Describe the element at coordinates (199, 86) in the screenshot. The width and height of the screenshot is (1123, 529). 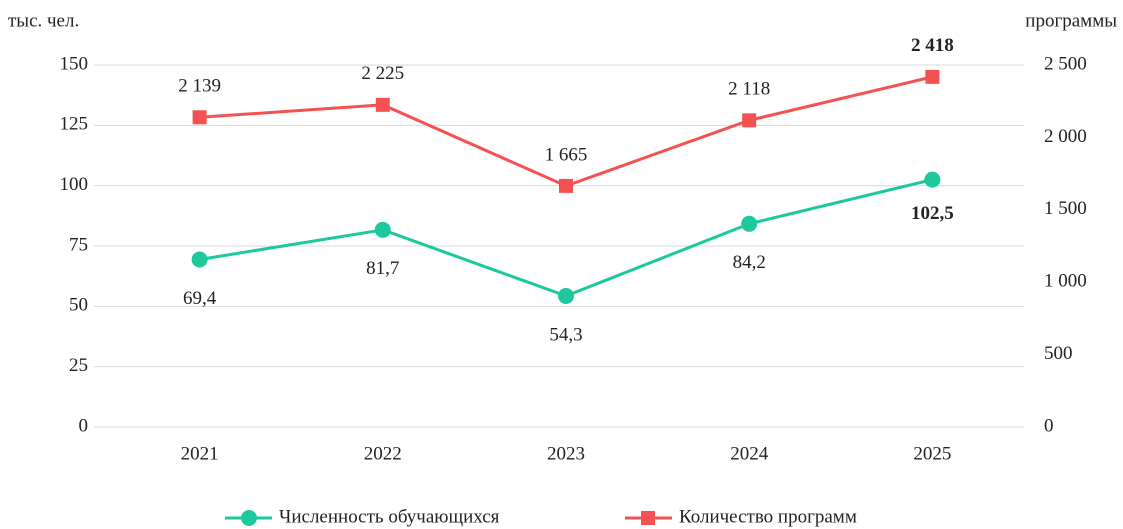
I see `data-label: 2 139` at that location.